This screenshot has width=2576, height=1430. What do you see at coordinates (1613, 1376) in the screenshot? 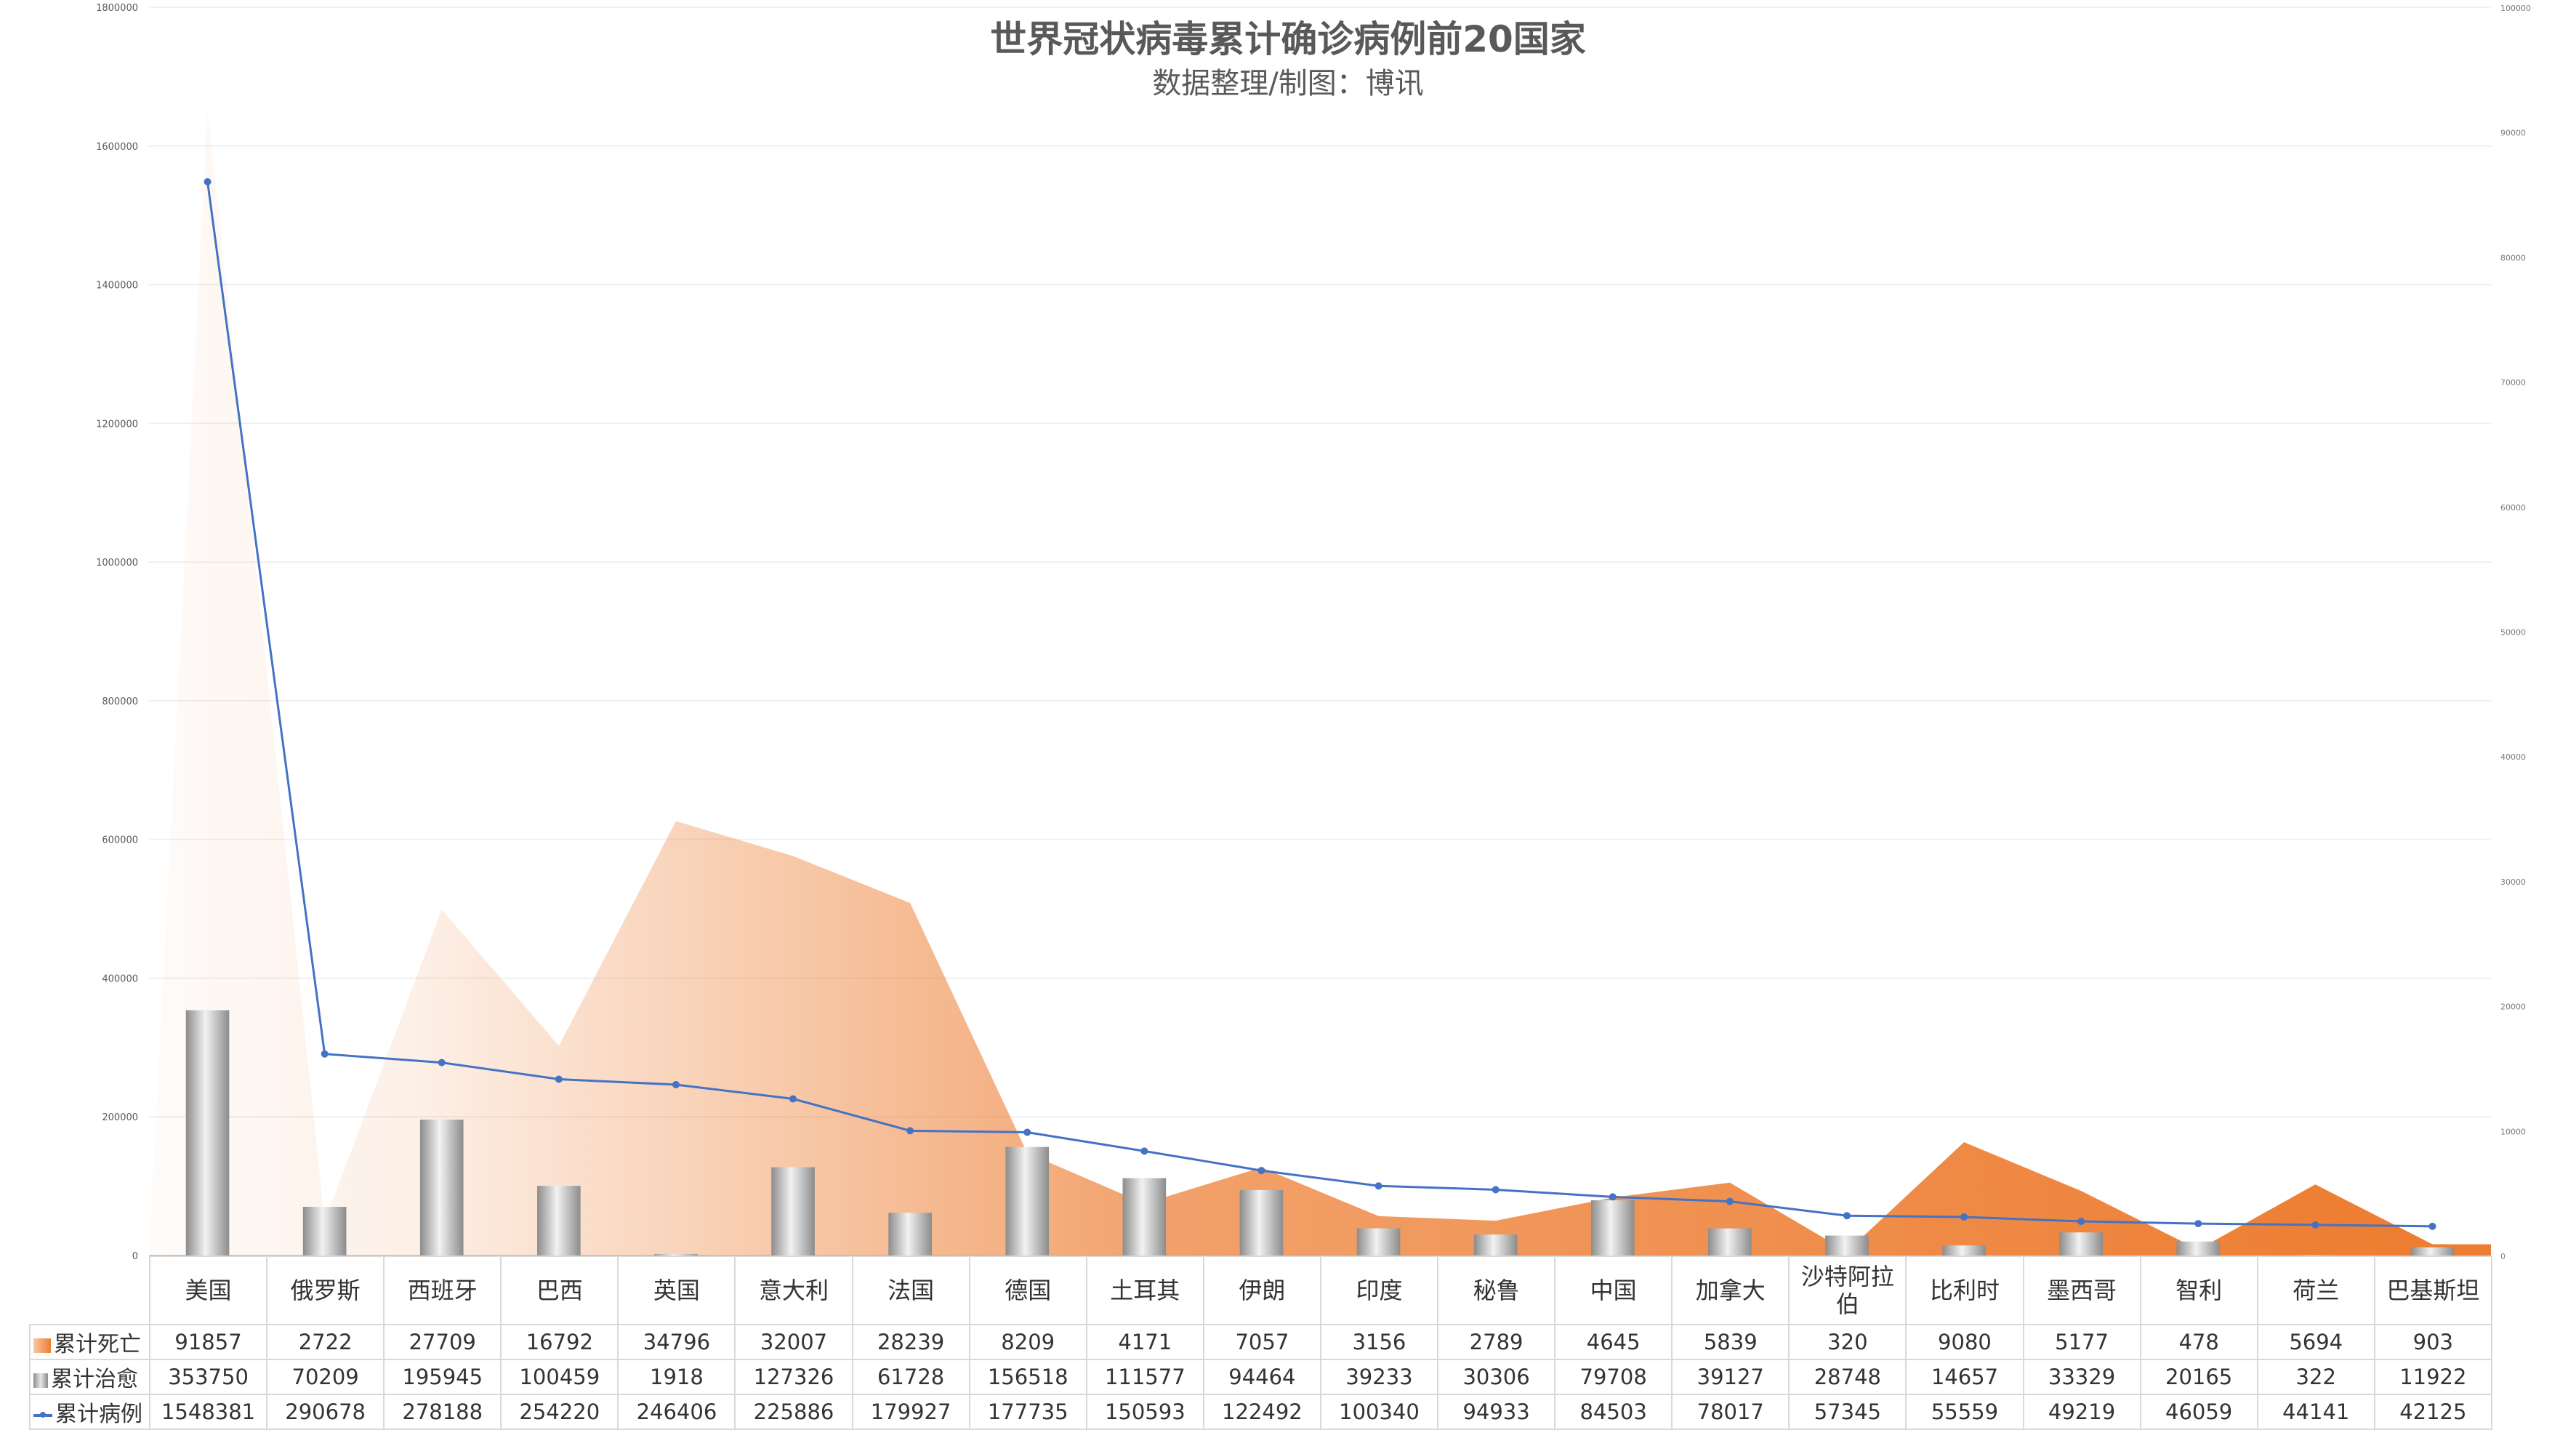
I see `data-label: 79708` at bounding box center [1613, 1376].